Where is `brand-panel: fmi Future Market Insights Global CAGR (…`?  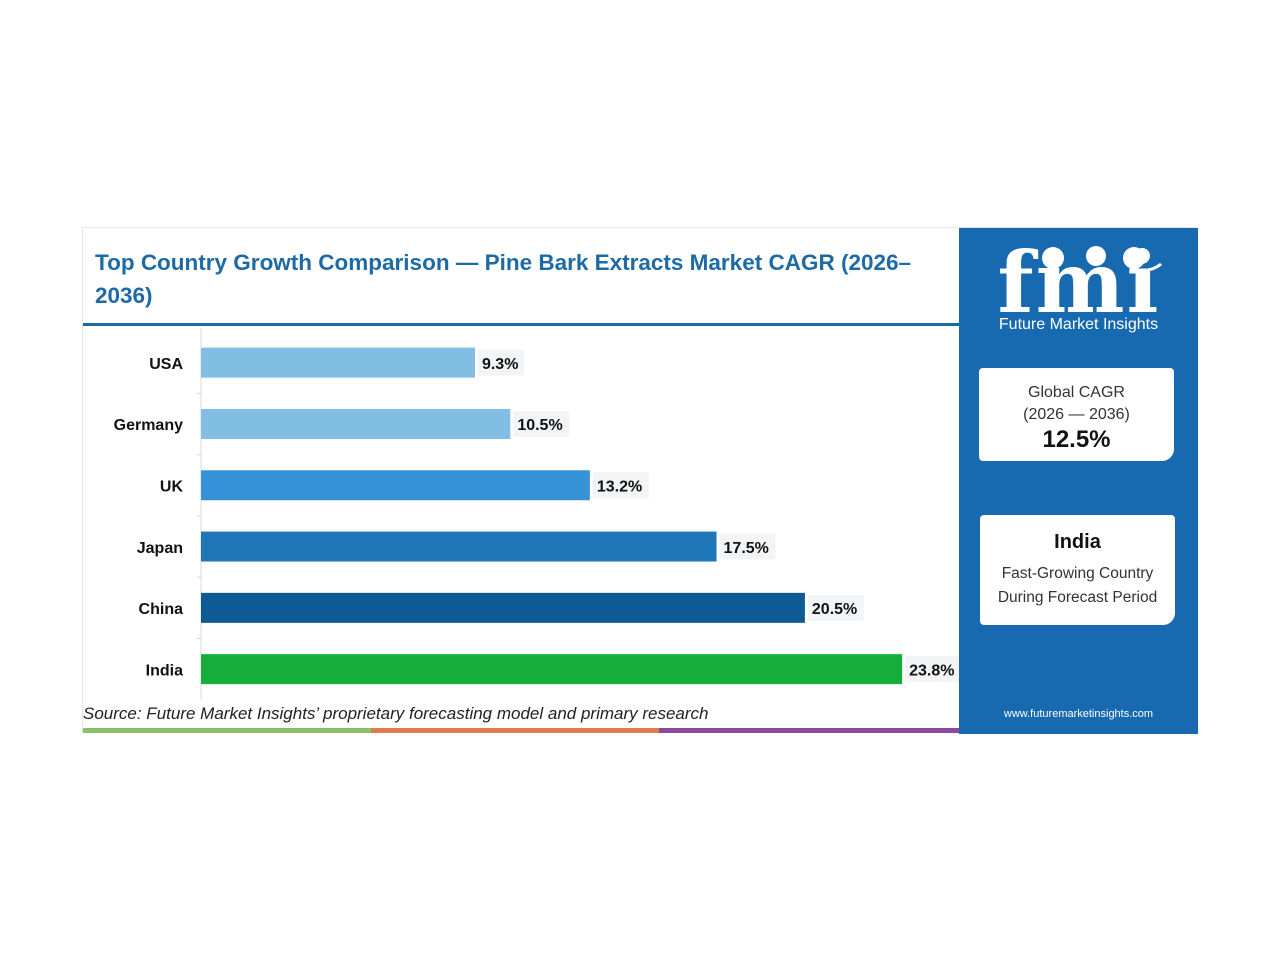 brand-panel: fmi Future Market Insights Global CAGR (… is located at coordinates (1078, 481).